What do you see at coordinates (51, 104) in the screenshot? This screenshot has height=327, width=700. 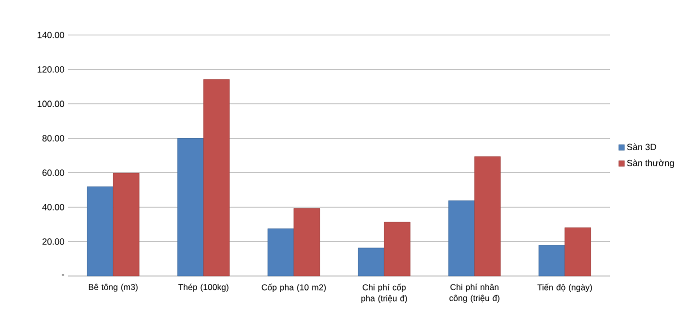 I see `y-tick-label: 100.00` at bounding box center [51, 104].